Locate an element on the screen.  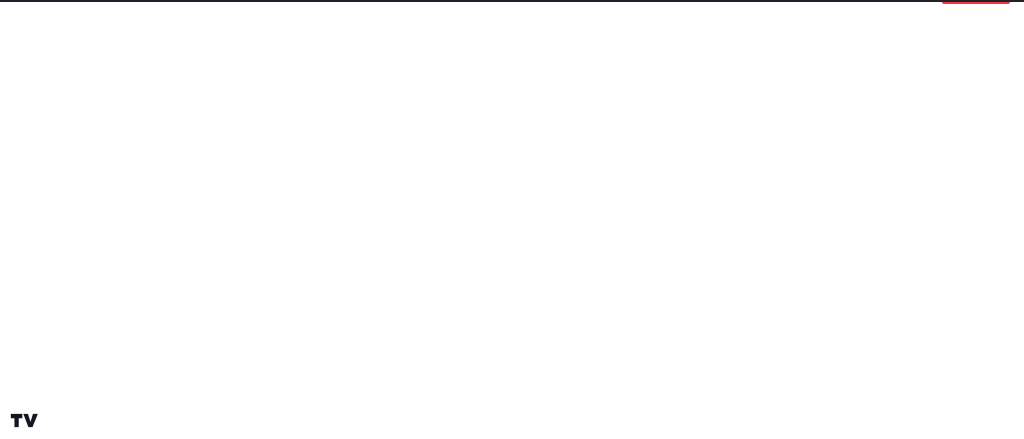
window-top-edge is located at coordinates (512, 1).